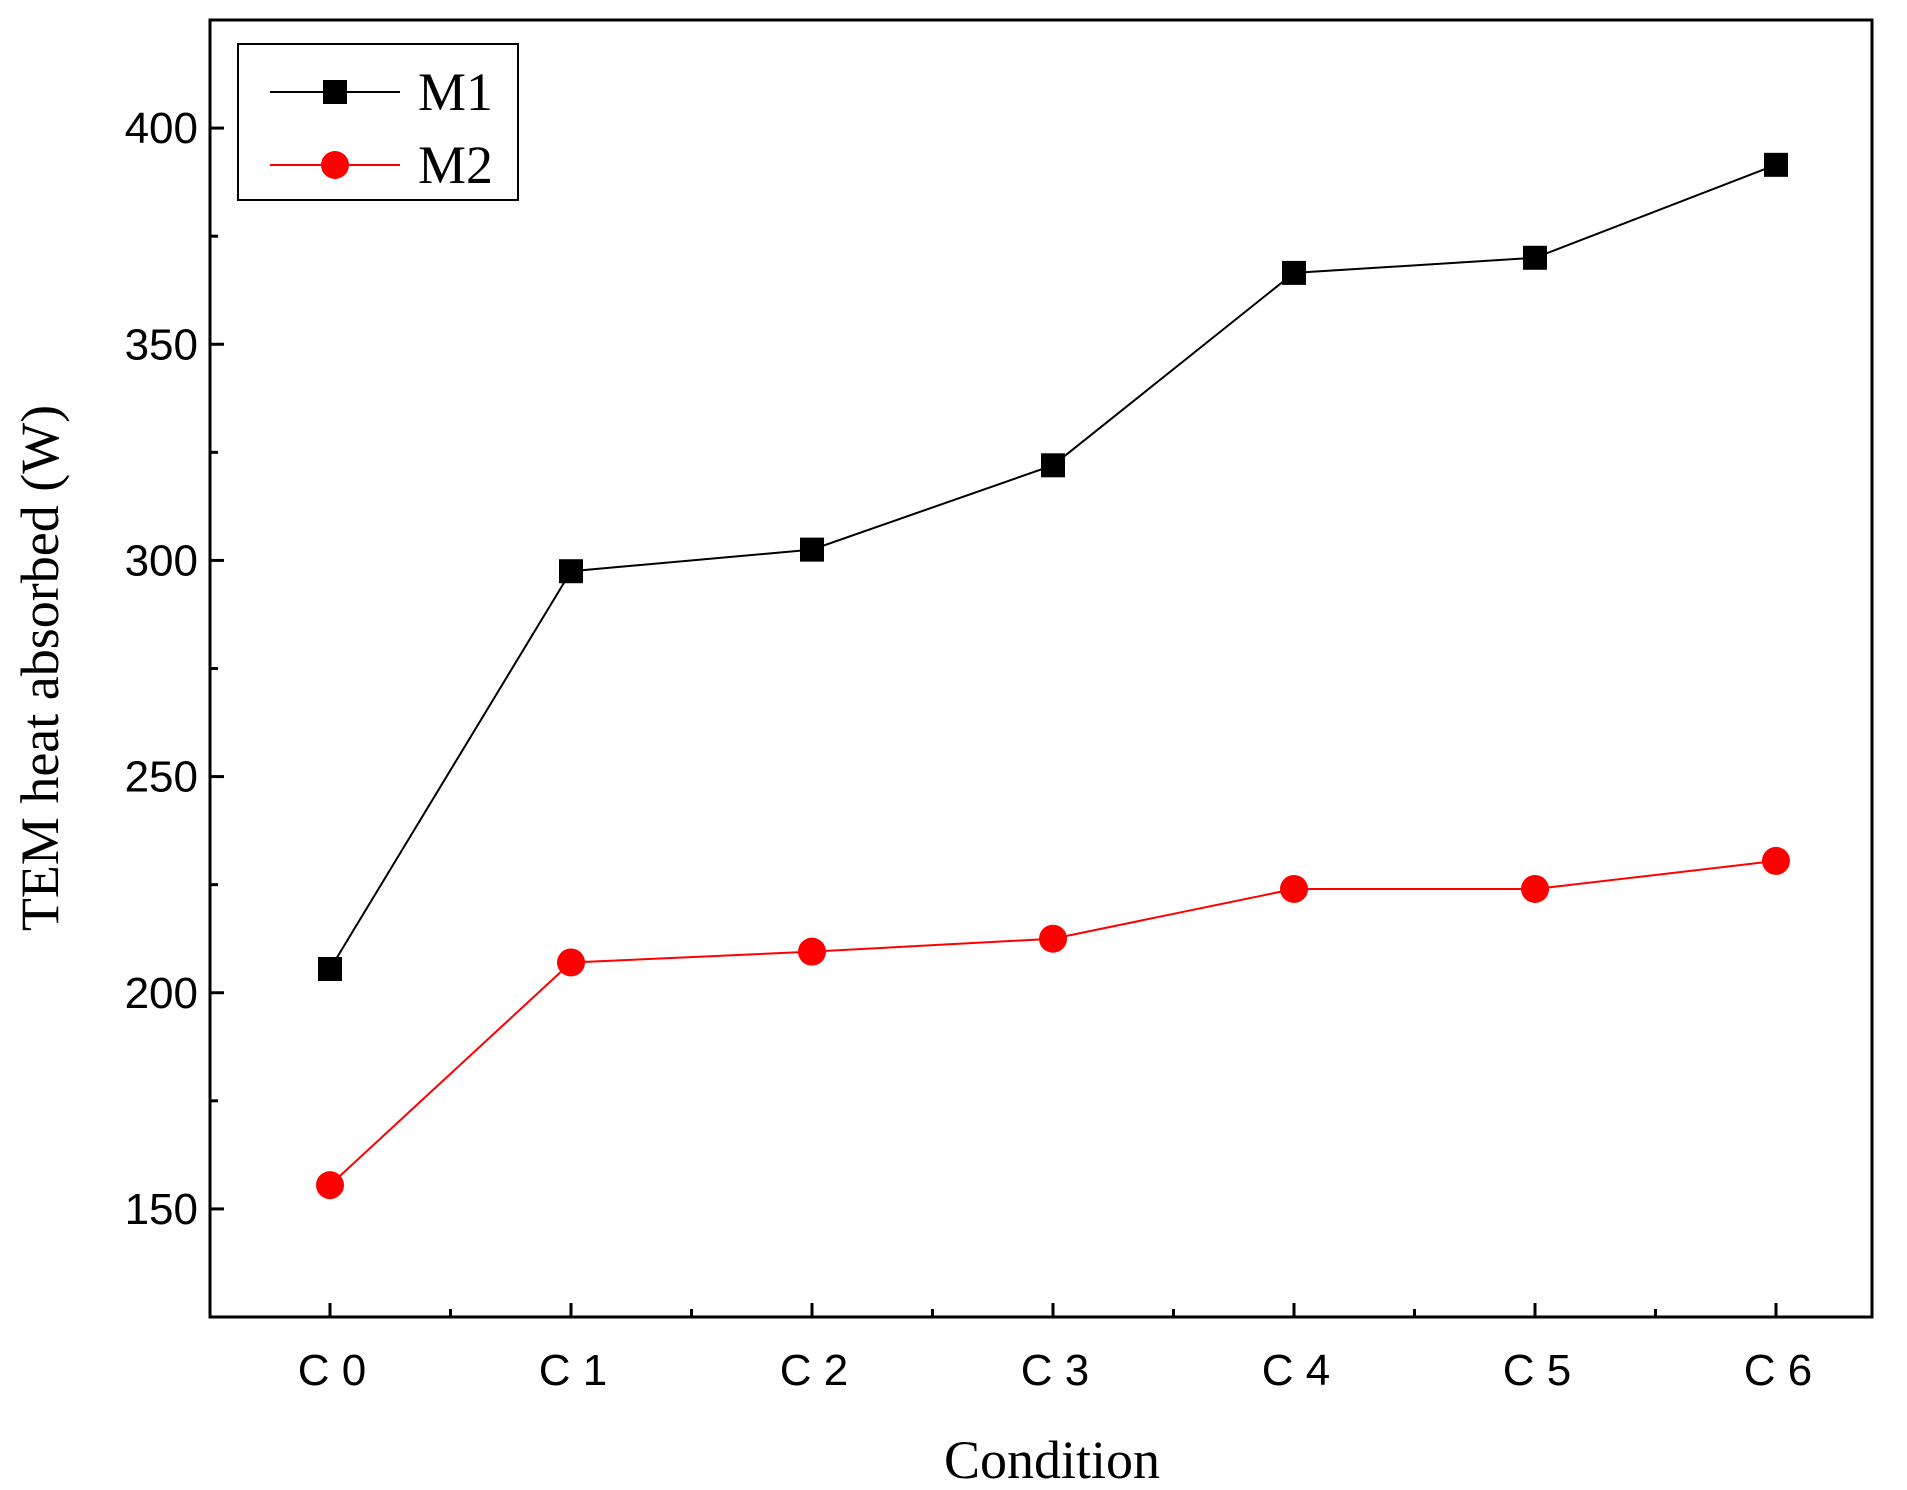 This screenshot has height=1490, width=1907. Describe the element at coordinates (814, 1370) in the screenshot. I see `x-tick-label: C 2` at that location.